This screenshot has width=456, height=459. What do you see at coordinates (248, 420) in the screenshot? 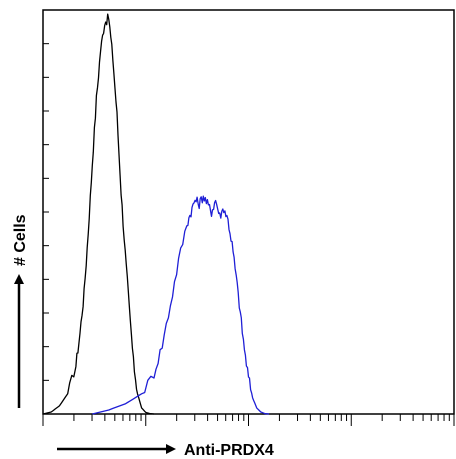
I see `x-axis-ticks` at bounding box center [248, 420].